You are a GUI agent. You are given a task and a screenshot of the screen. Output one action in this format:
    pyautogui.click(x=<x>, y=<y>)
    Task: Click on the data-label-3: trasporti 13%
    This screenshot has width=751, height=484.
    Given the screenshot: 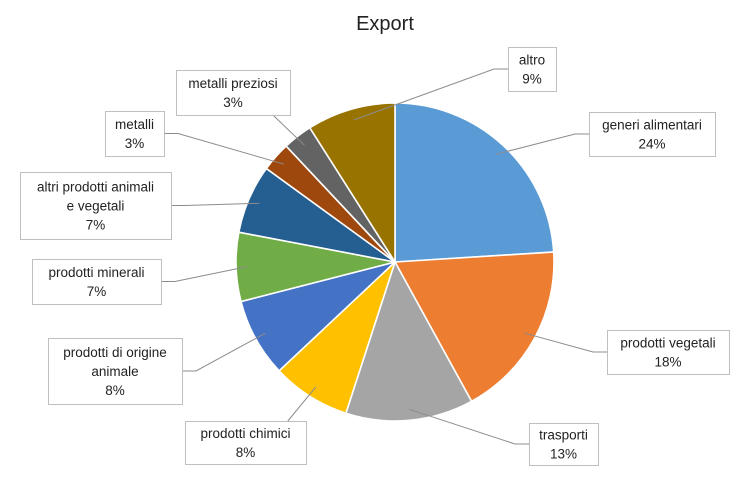 What is the action you would take?
    pyautogui.click(x=564, y=444)
    